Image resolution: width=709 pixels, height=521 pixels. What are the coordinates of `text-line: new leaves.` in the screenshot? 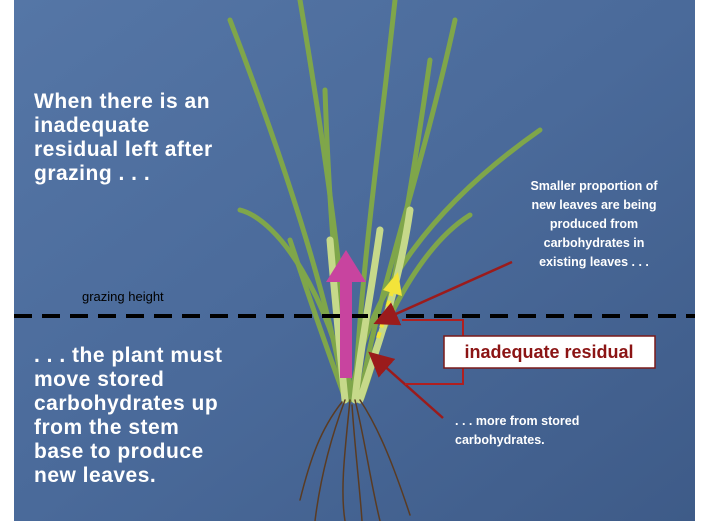 It's located at (95, 475).